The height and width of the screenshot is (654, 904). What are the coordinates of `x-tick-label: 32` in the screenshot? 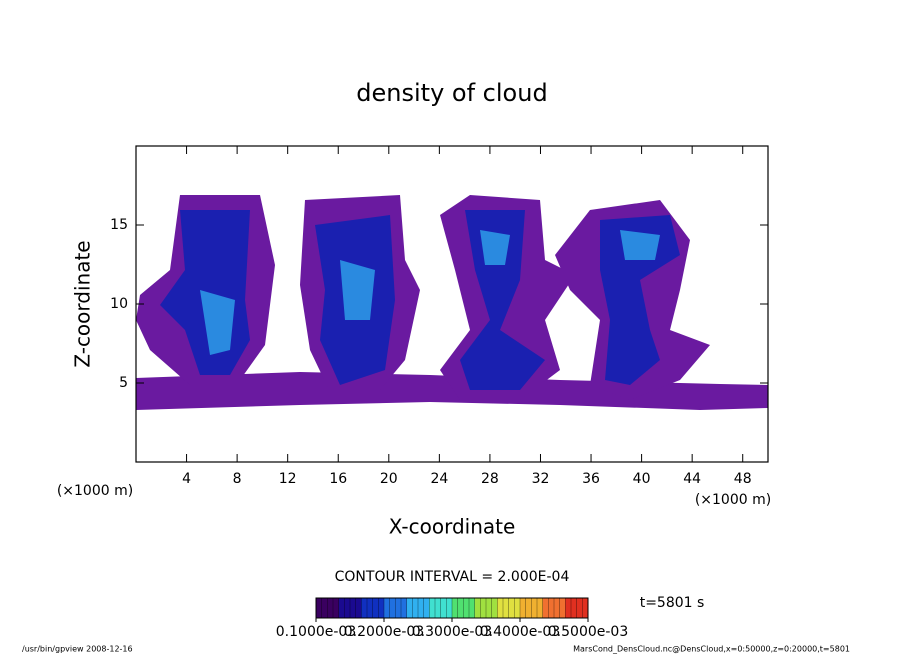 It's located at (541, 479).